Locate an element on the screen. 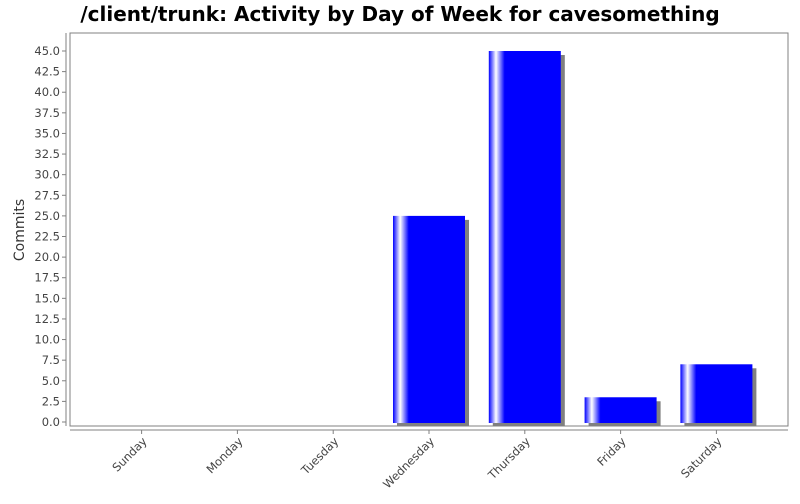  y-tick-label: 17.5 is located at coordinates (47, 278).